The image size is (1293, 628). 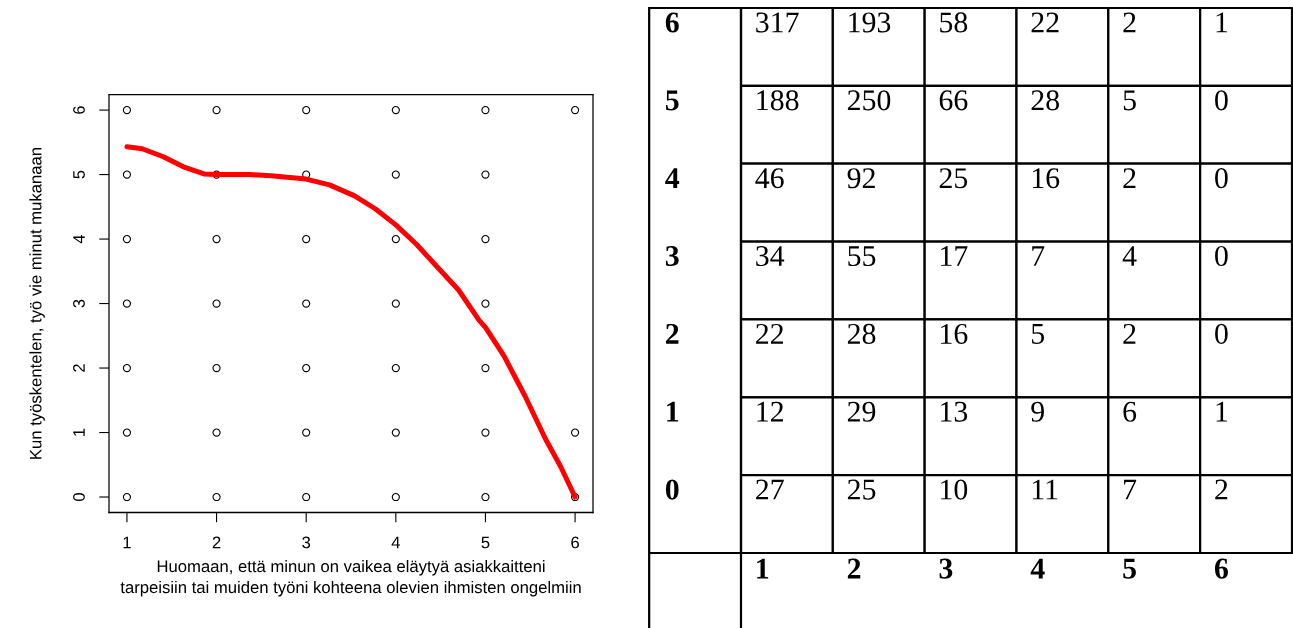 What do you see at coordinates (37, 303) in the screenshot?
I see `y-axis-title: Kun työskentelen, työ vie minut mukanaan` at bounding box center [37, 303].